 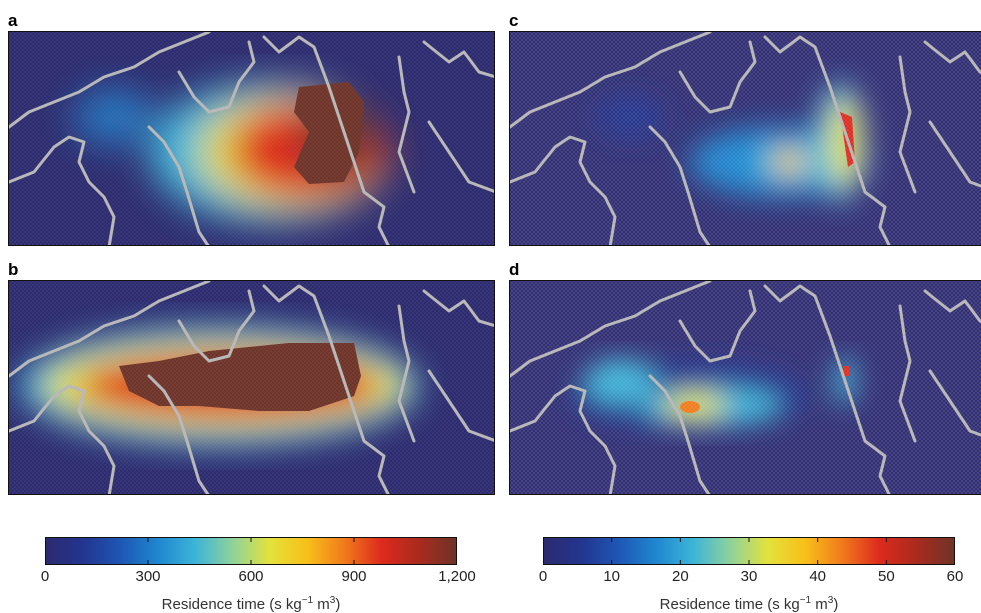 I want to click on panel-label-d: d, so click(x=514, y=269).